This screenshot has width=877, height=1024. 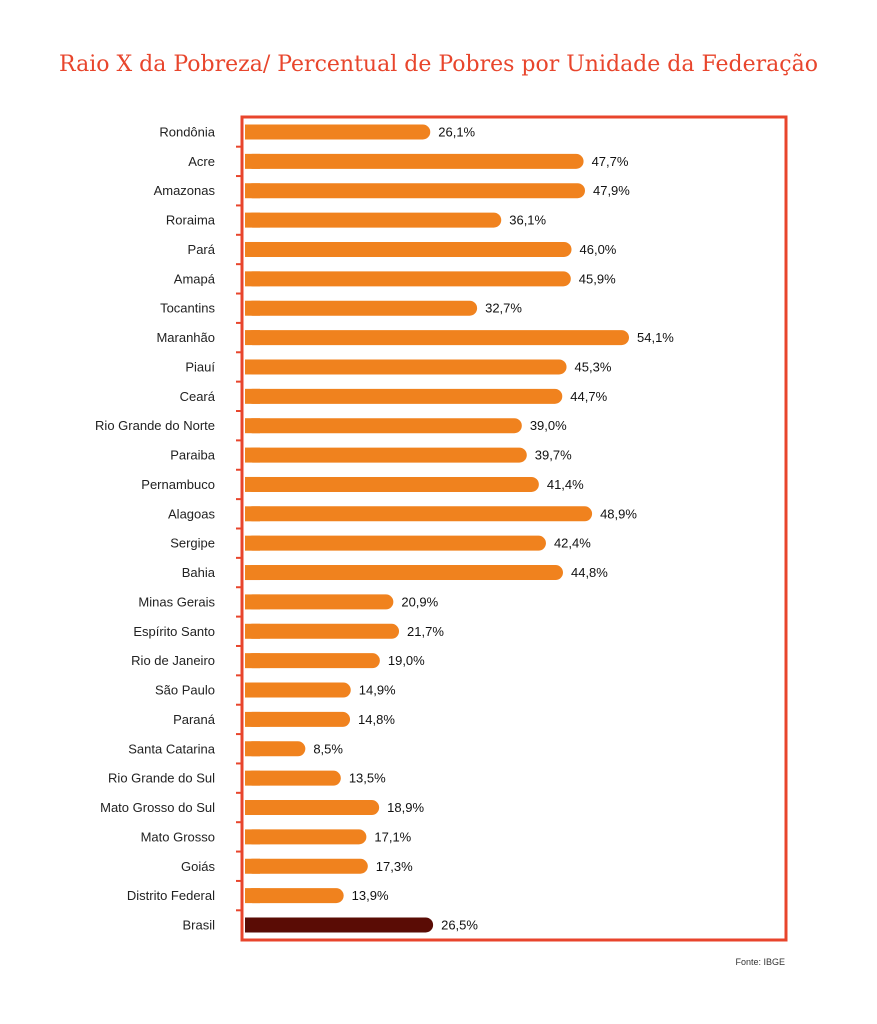 I want to click on value-label: 45,9%, so click(x=597, y=278).